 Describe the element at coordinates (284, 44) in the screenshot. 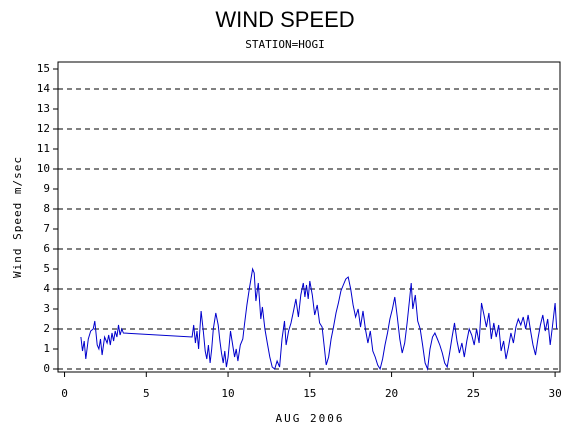

I see `chart-subtitle: STATION=HOGI` at that location.